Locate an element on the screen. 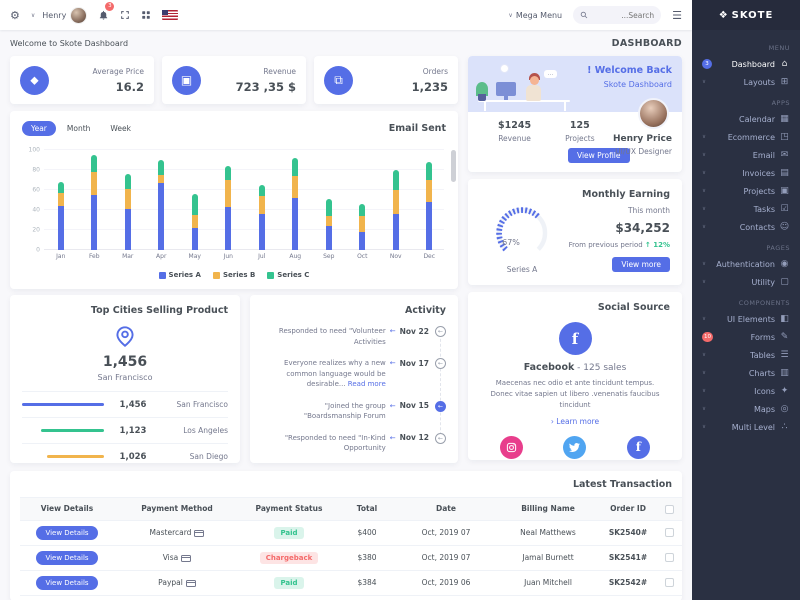 Image resolution: width=800 pixels, height=600 pixels. x-axis-label: Oct is located at coordinates (362, 256).